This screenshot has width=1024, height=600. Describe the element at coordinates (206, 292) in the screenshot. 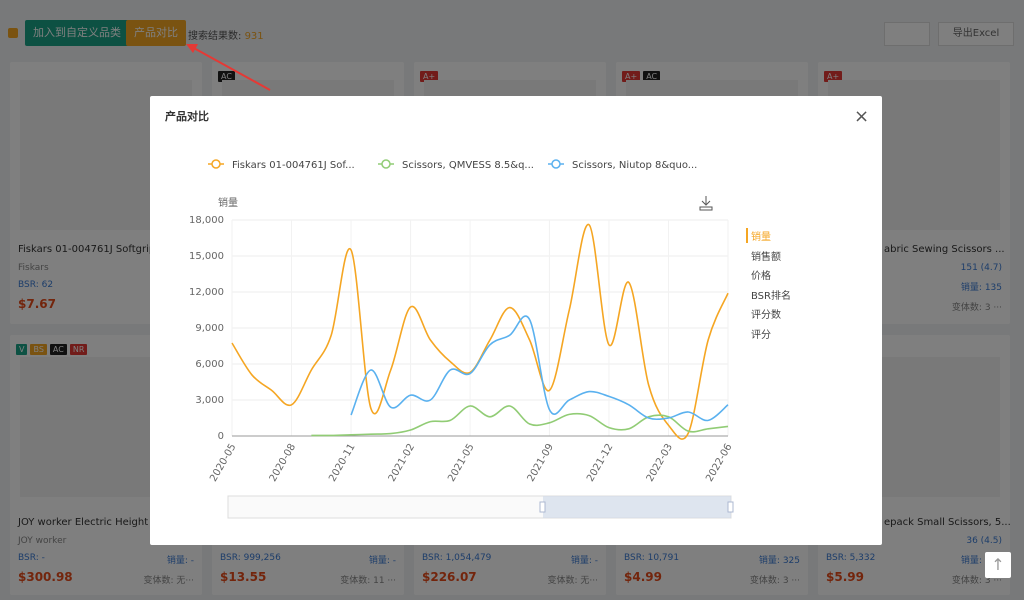

I see `y-tick-label: 12,000` at that location.